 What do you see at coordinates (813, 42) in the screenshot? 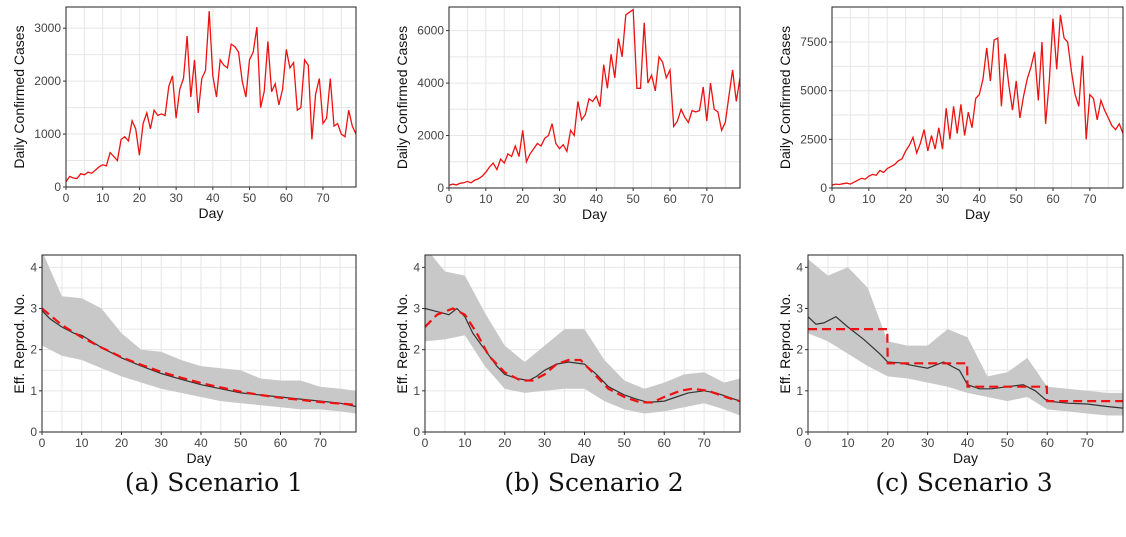
I see `y-tick-label: 7500` at bounding box center [813, 42].